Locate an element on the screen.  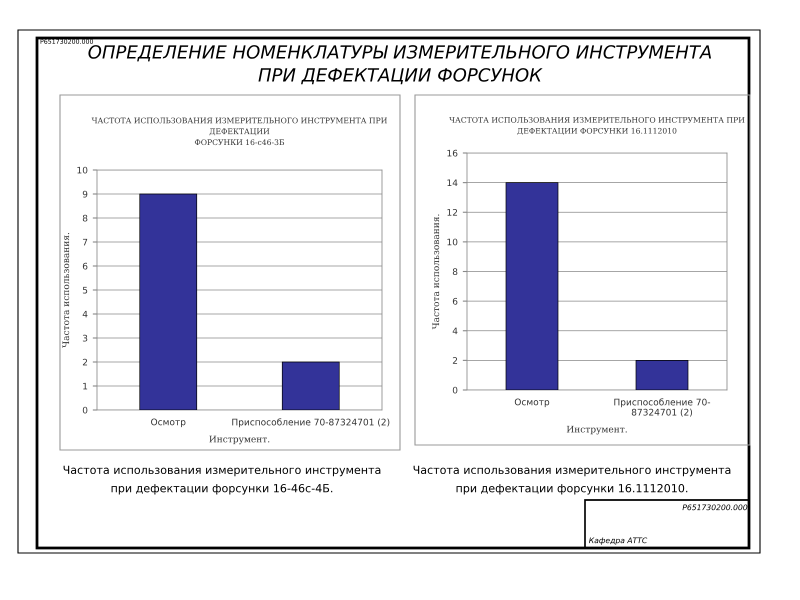
y-tick-label: 7 is located at coordinates (85, 242).